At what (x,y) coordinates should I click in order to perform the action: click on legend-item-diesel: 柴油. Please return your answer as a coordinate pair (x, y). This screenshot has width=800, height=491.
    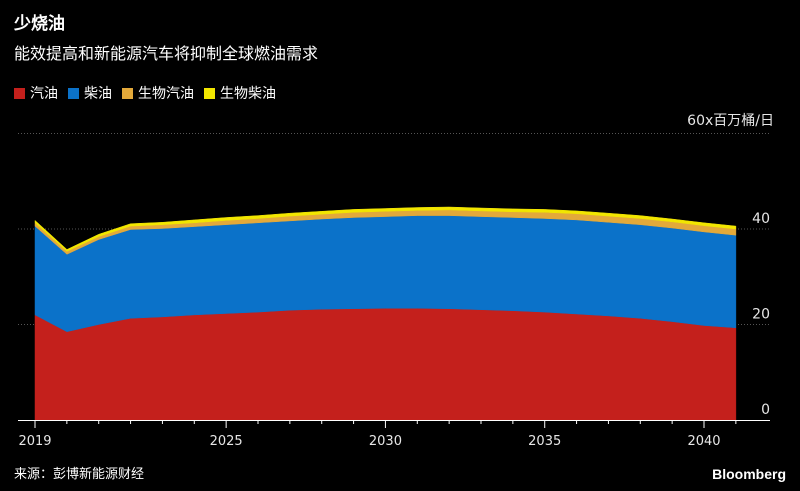
    Looking at the image, I should click on (90, 93).